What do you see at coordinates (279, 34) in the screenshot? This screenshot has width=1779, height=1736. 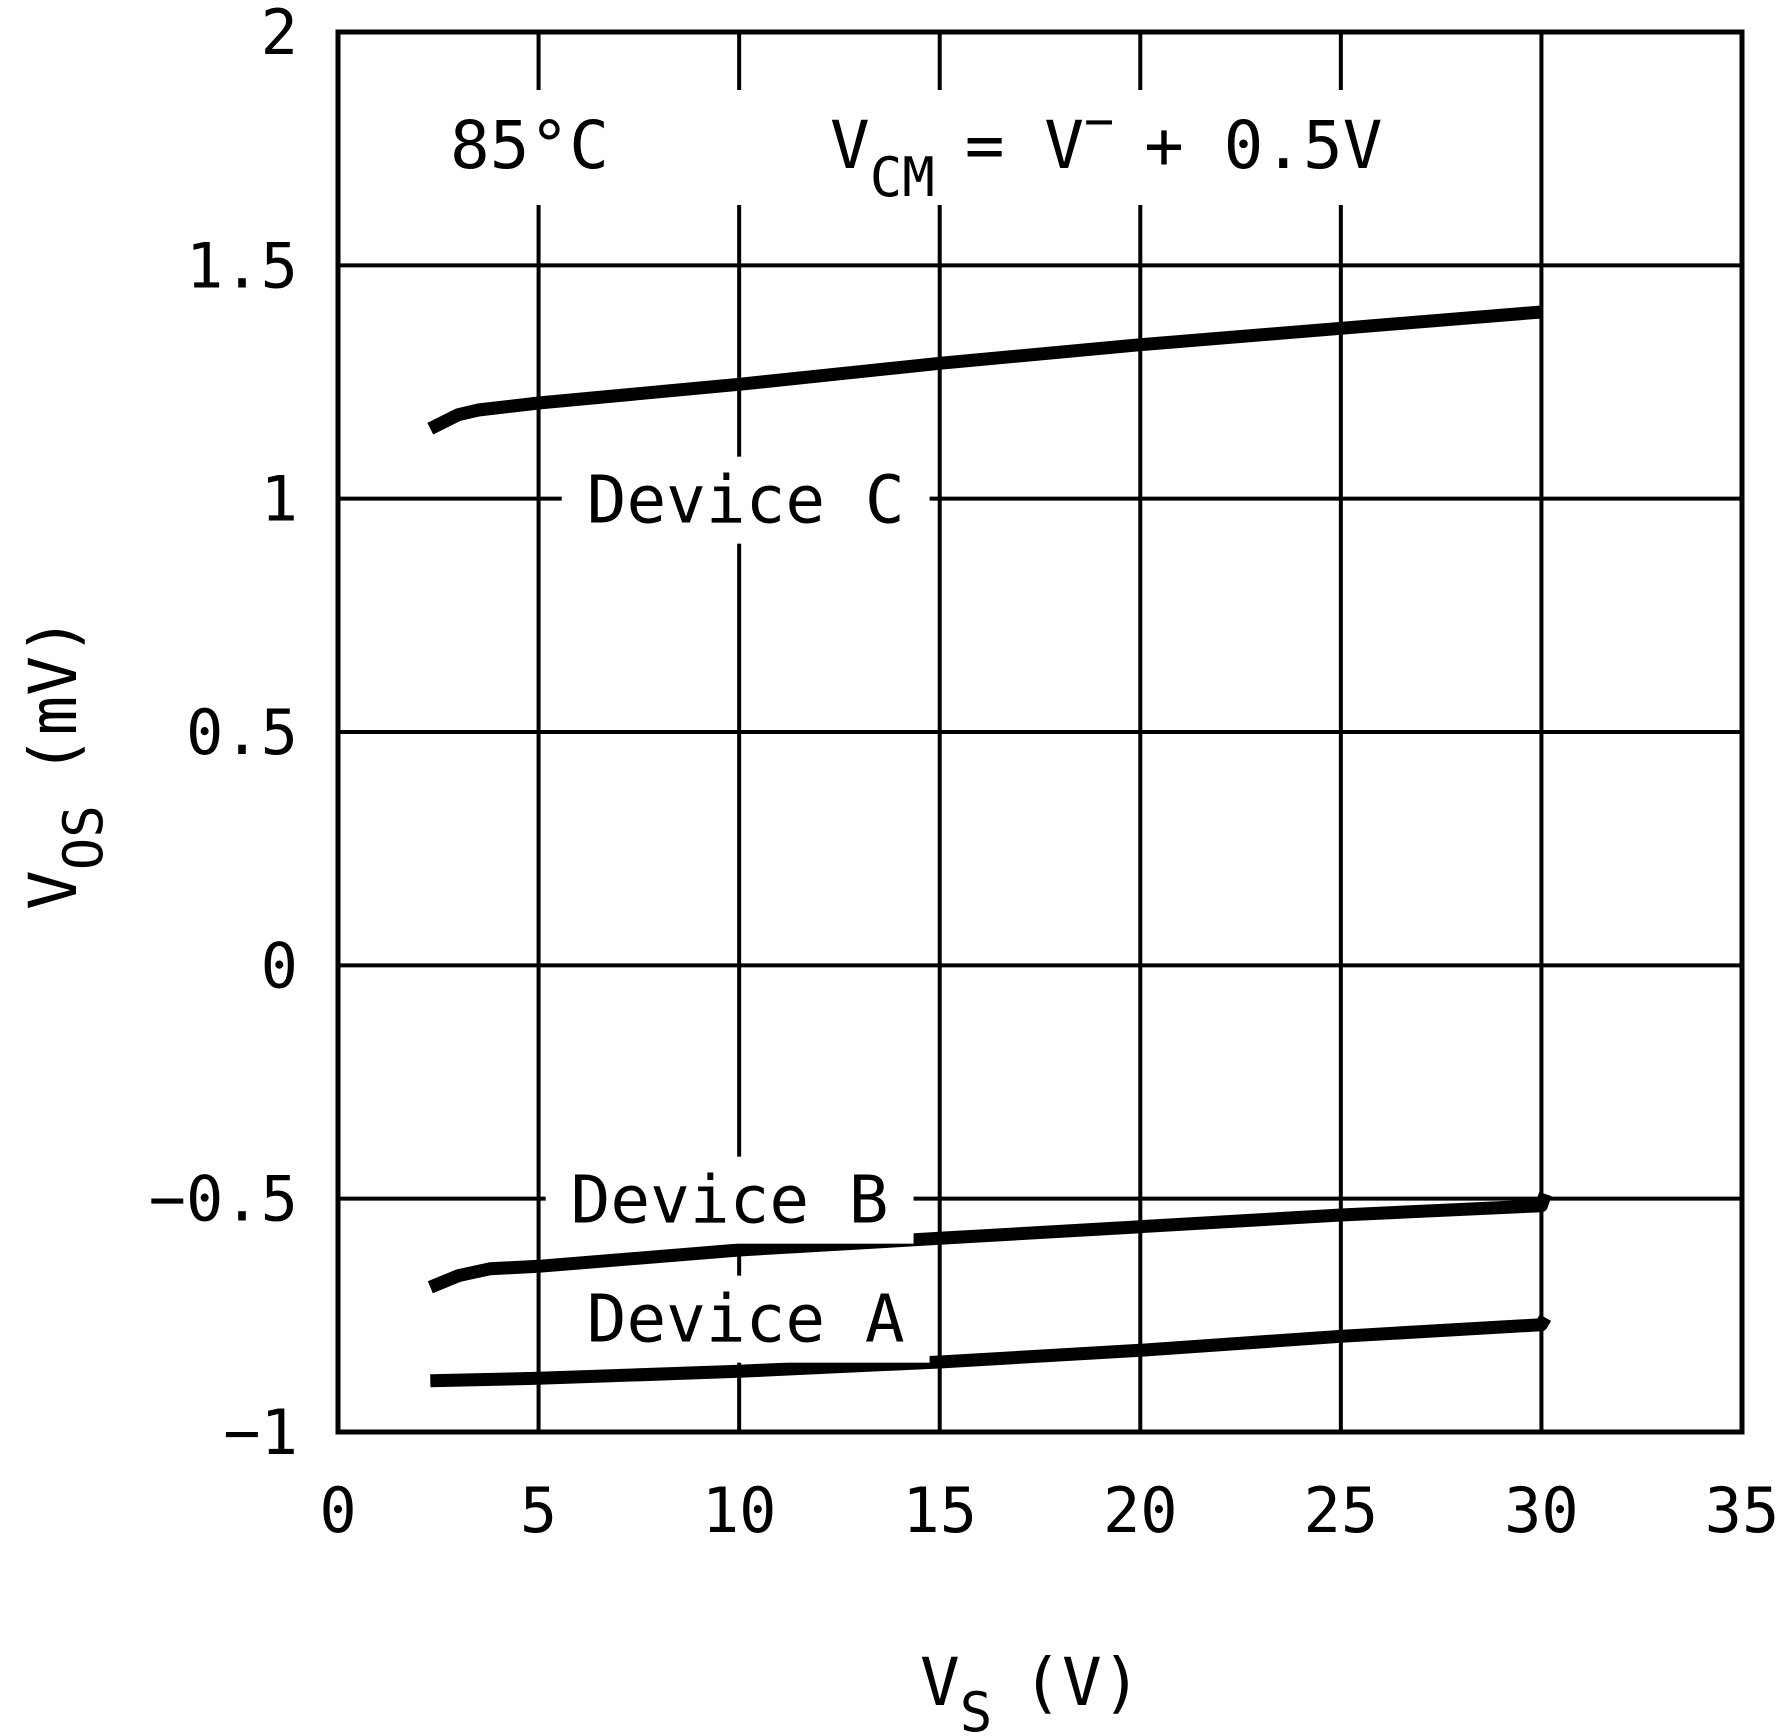 I see `y-tick-label: 2` at bounding box center [279, 34].